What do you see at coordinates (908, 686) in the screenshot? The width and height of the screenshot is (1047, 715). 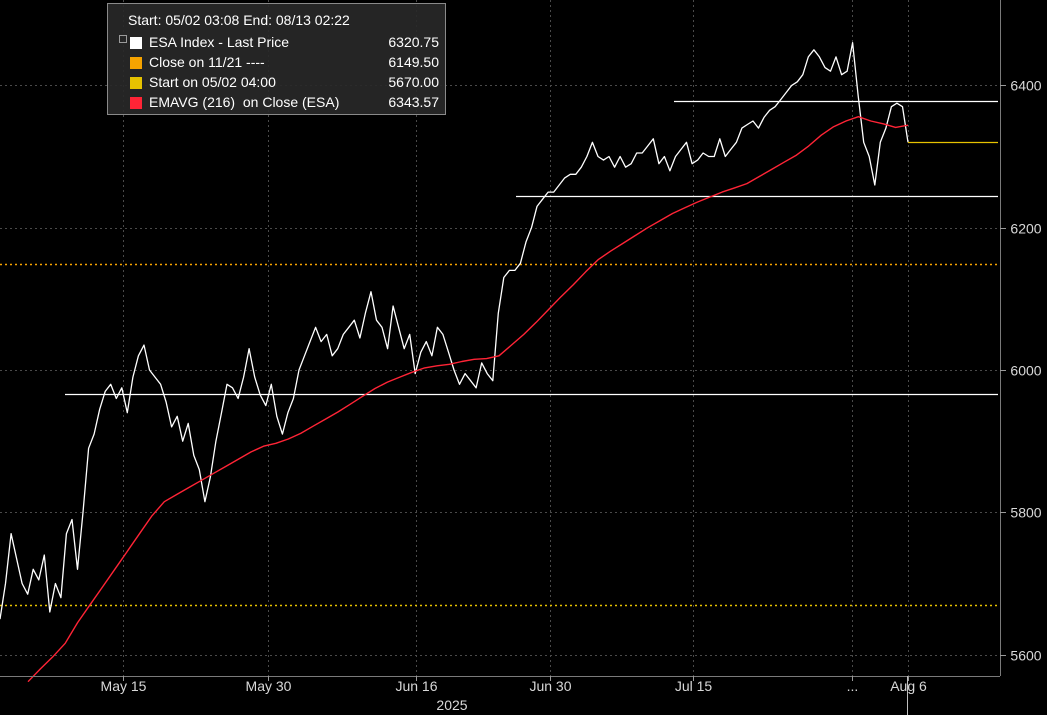 I see `x-tick-label: Aug 6` at bounding box center [908, 686].